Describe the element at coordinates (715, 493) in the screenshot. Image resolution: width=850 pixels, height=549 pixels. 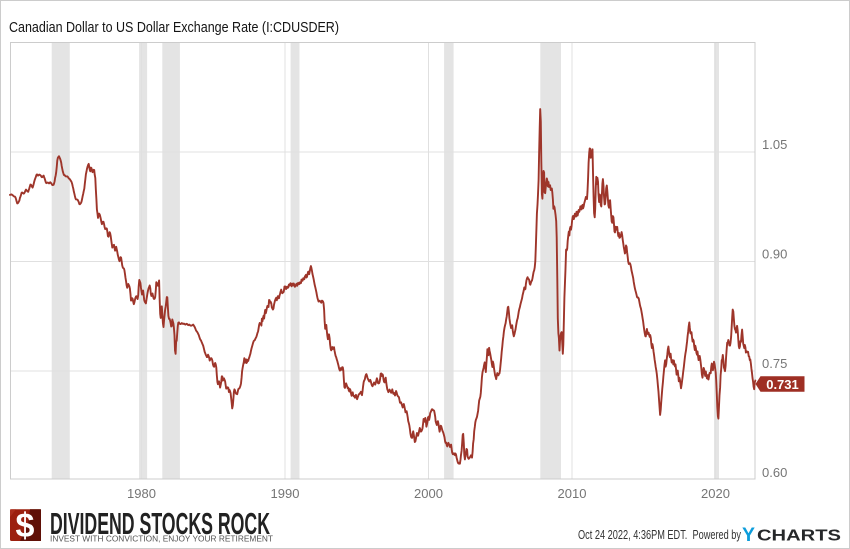
I see `svg-text: 2020` at that location.